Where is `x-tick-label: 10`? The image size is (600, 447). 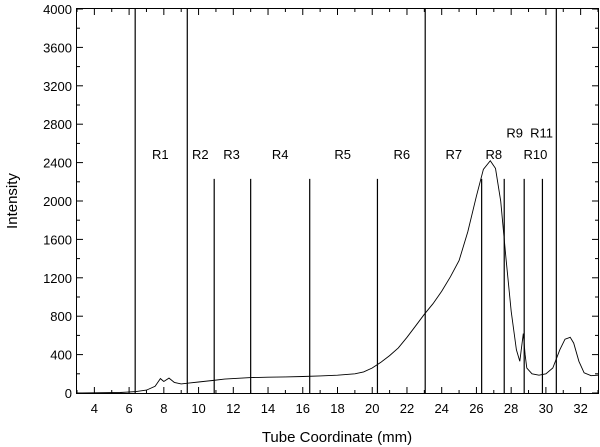 x-tick-label: 10 is located at coordinates (198, 408).